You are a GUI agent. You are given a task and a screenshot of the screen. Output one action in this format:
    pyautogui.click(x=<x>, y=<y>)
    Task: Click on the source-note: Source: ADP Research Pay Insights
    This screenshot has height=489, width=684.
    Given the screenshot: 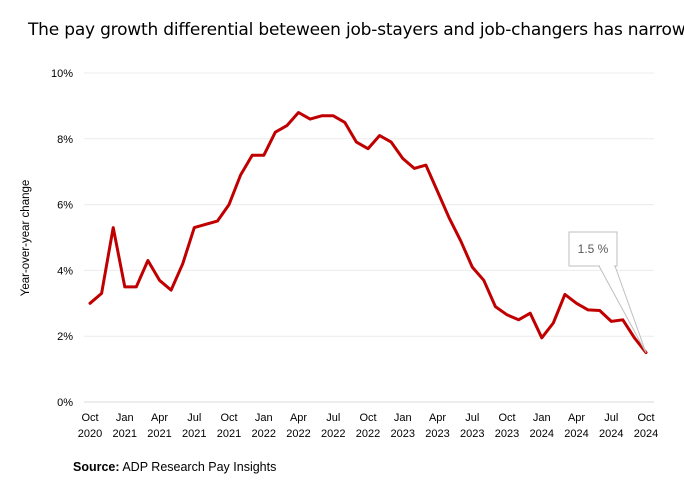 What is the action you would take?
    pyautogui.click(x=174, y=467)
    